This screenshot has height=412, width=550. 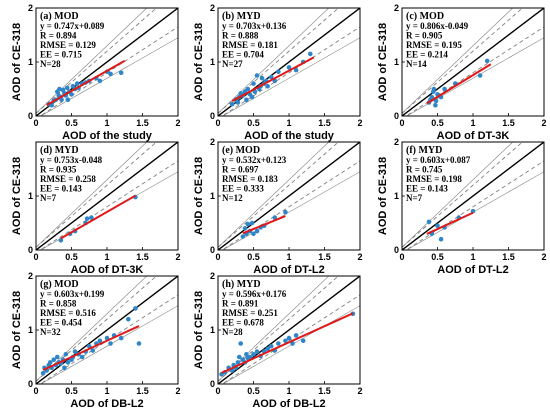 I want to click on stat-line: y = 0.703x+0.136, so click(x=254, y=26).